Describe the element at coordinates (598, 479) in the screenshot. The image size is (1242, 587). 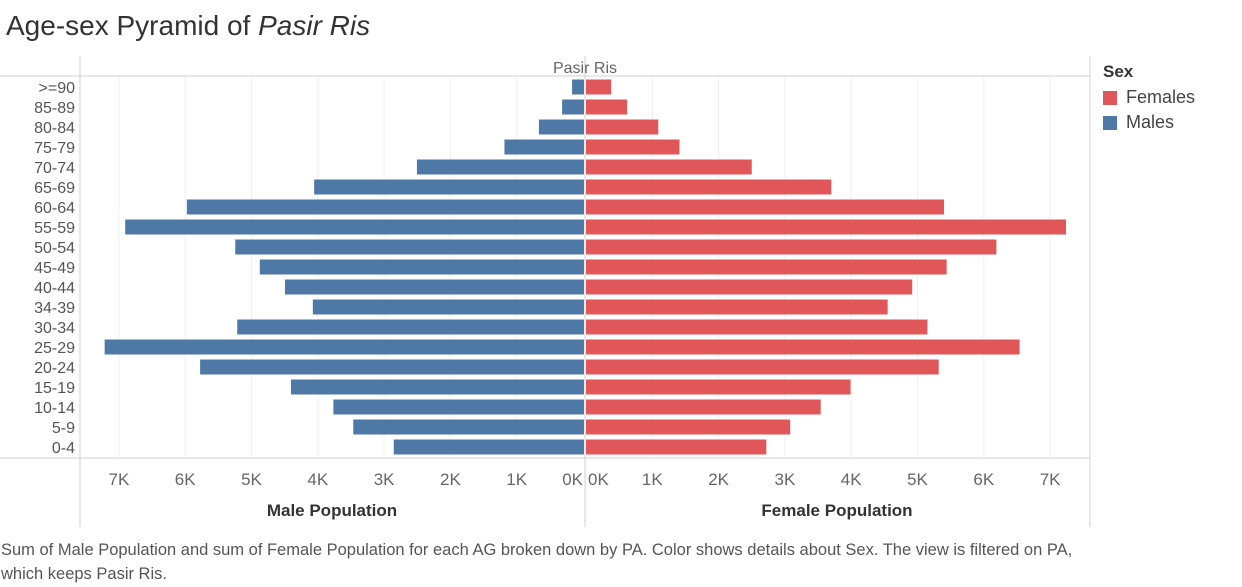
I see `female-axis-tick: 0K` at that location.